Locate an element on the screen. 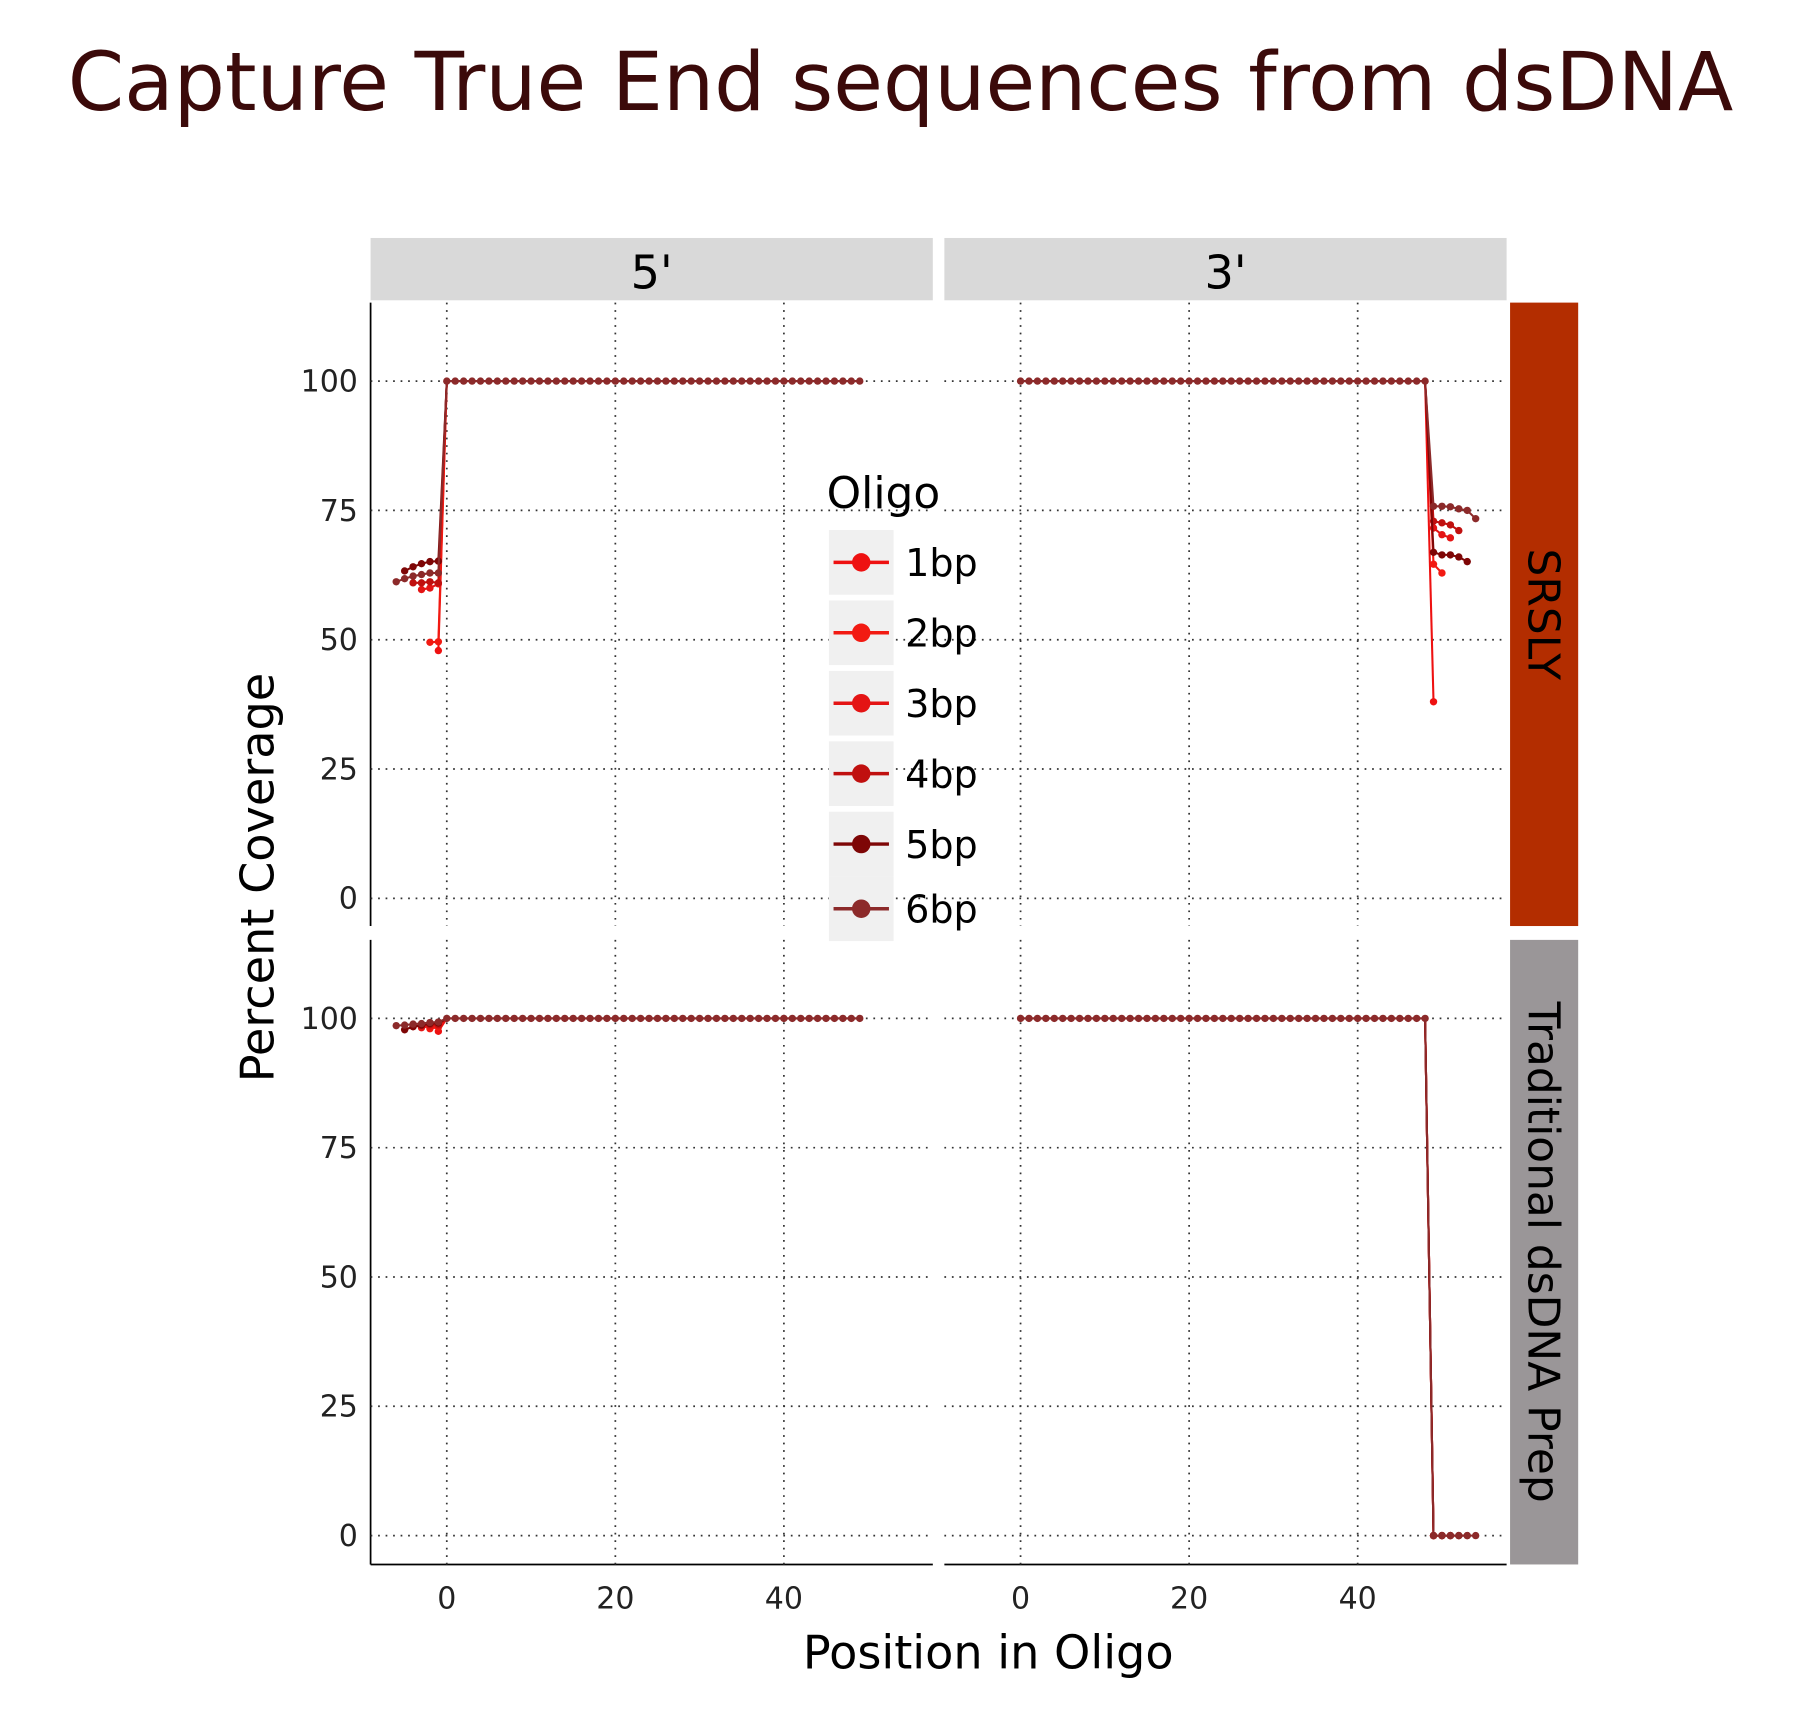 This screenshot has height=1732, width=1801. y-tick-label: 0 is located at coordinates (348, 899).